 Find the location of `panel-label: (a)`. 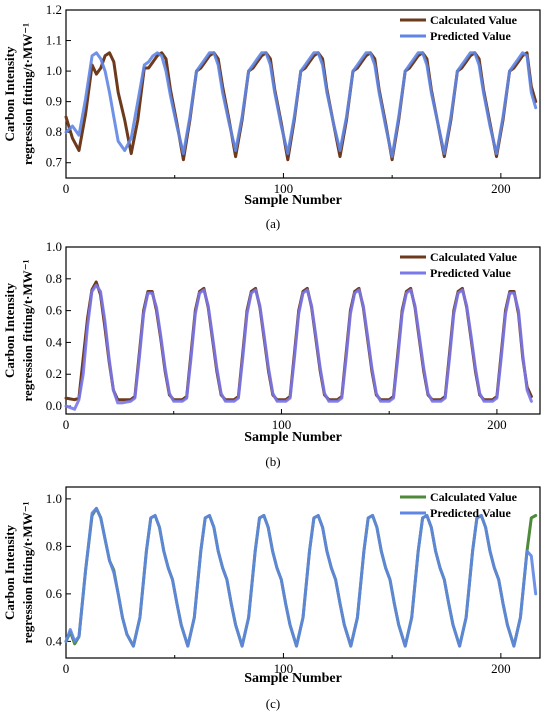

panel-label: (a) is located at coordinates (273, 223).